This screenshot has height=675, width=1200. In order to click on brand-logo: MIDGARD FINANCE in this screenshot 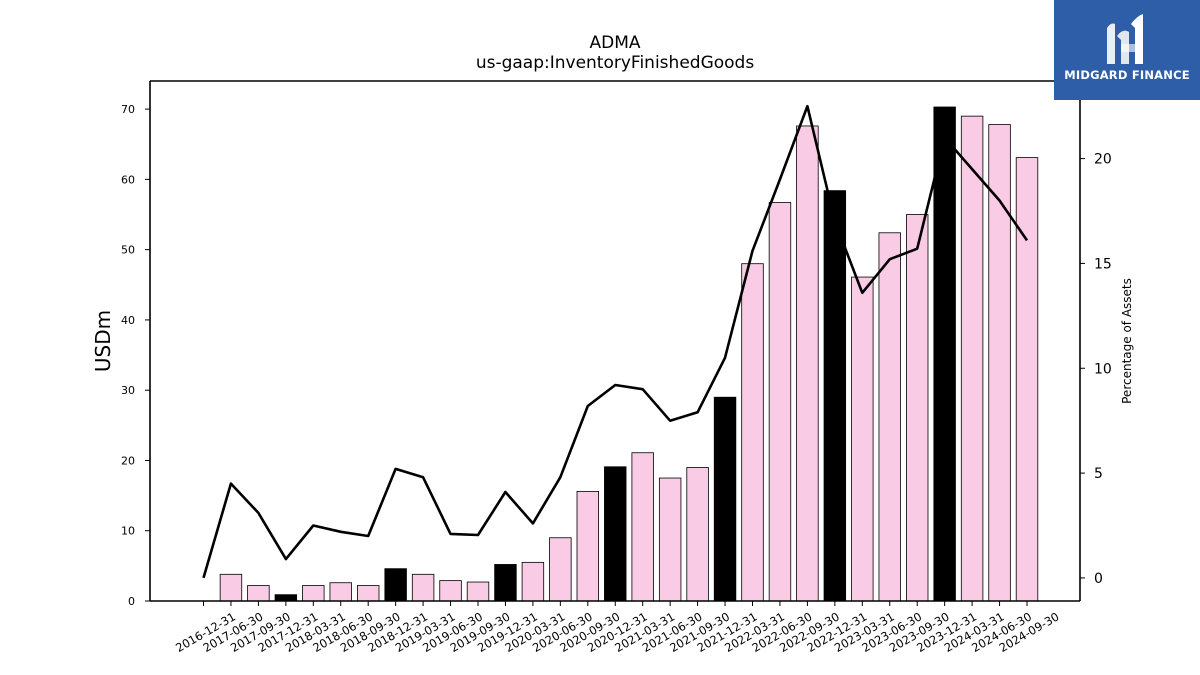, I will do `click(1127, 50)`.